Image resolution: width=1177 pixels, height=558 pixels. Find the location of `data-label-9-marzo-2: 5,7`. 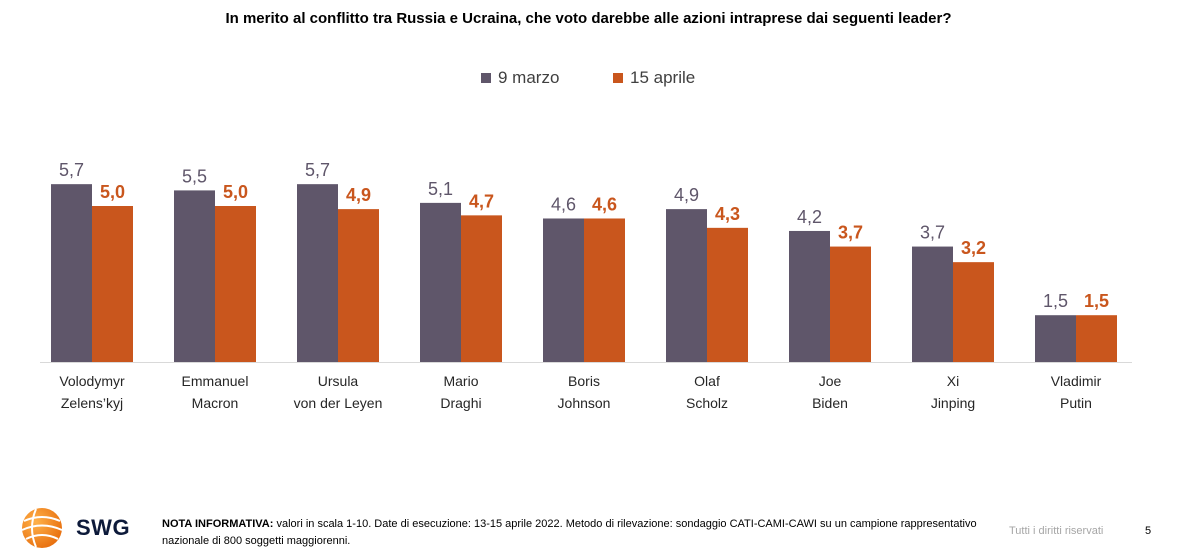

data-label-9-marzo-2: 5,7 is located at coordinates (317, 170).